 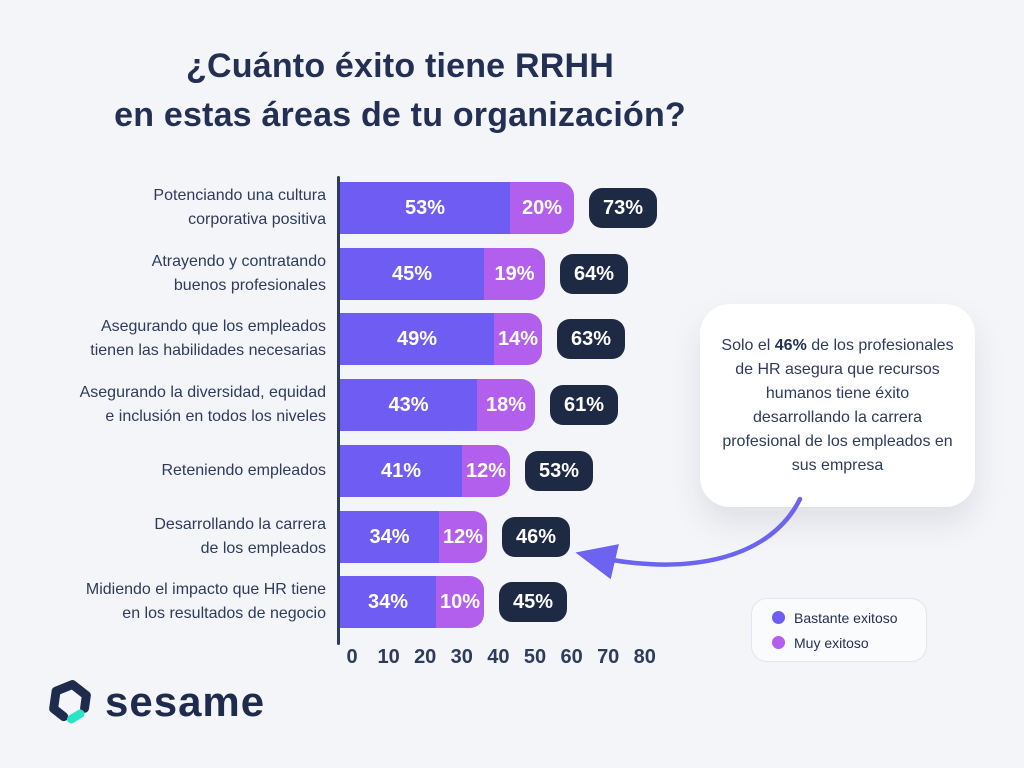 What do you see at coordinates (591, 339) in the screenshot?
I see `total-badge: 63%` at bounding box center [591, 339].